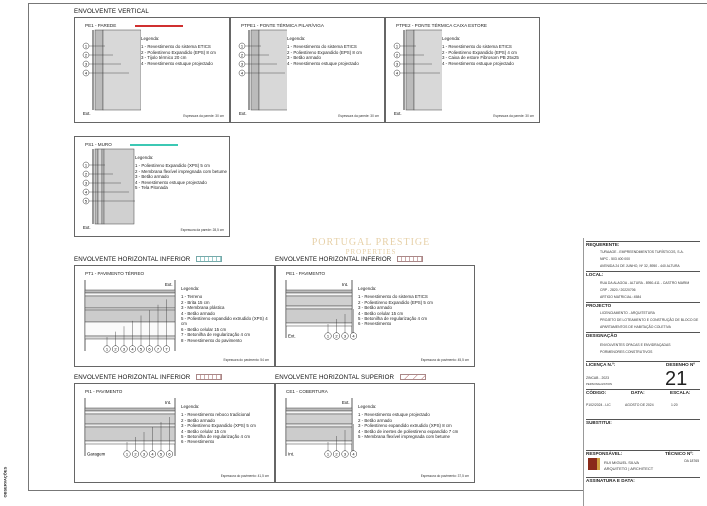 This screenshot has height=506, width=707. What do you see at coordinates (152, 177) in the screenshot?
I see `legend-item: 3 - Betão armado` at bounding box center [152, 177].